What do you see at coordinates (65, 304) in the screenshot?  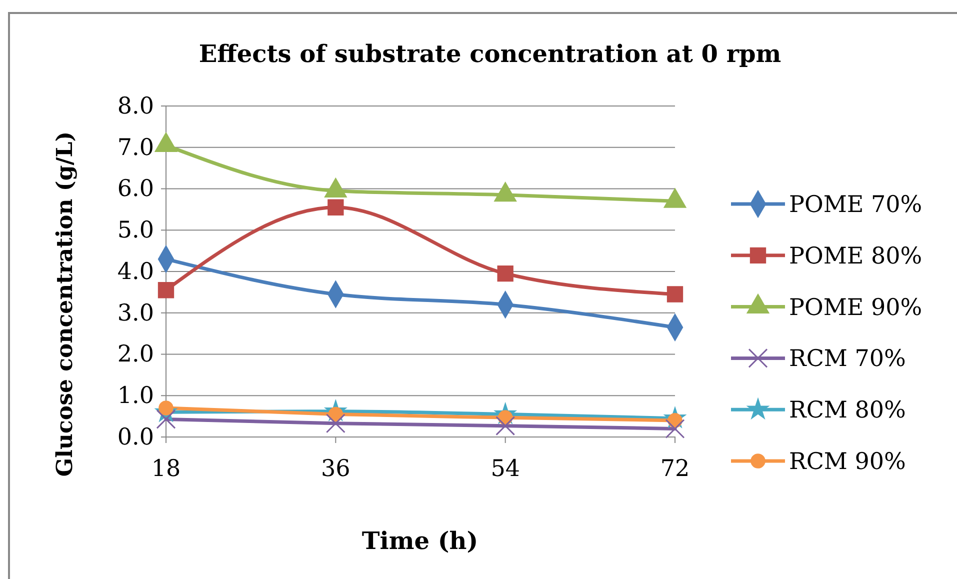 I see `y-axis-title: Glucose concentration (g/L)` at bounding box center [65, 304].